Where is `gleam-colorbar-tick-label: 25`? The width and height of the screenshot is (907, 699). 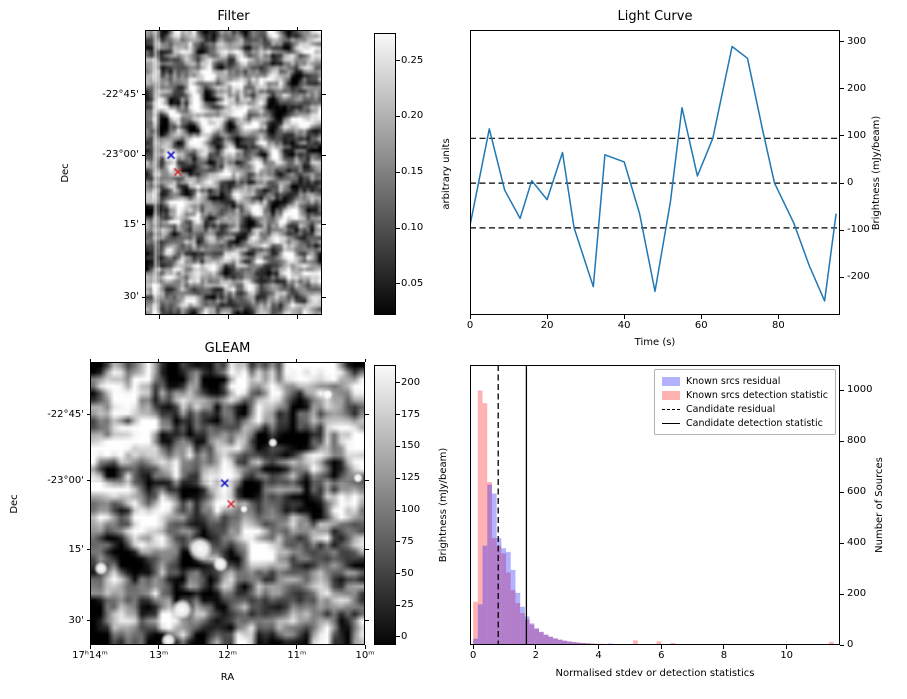 gleam-colorbar-tick-label: 25 is located at coordinates (407, 605).